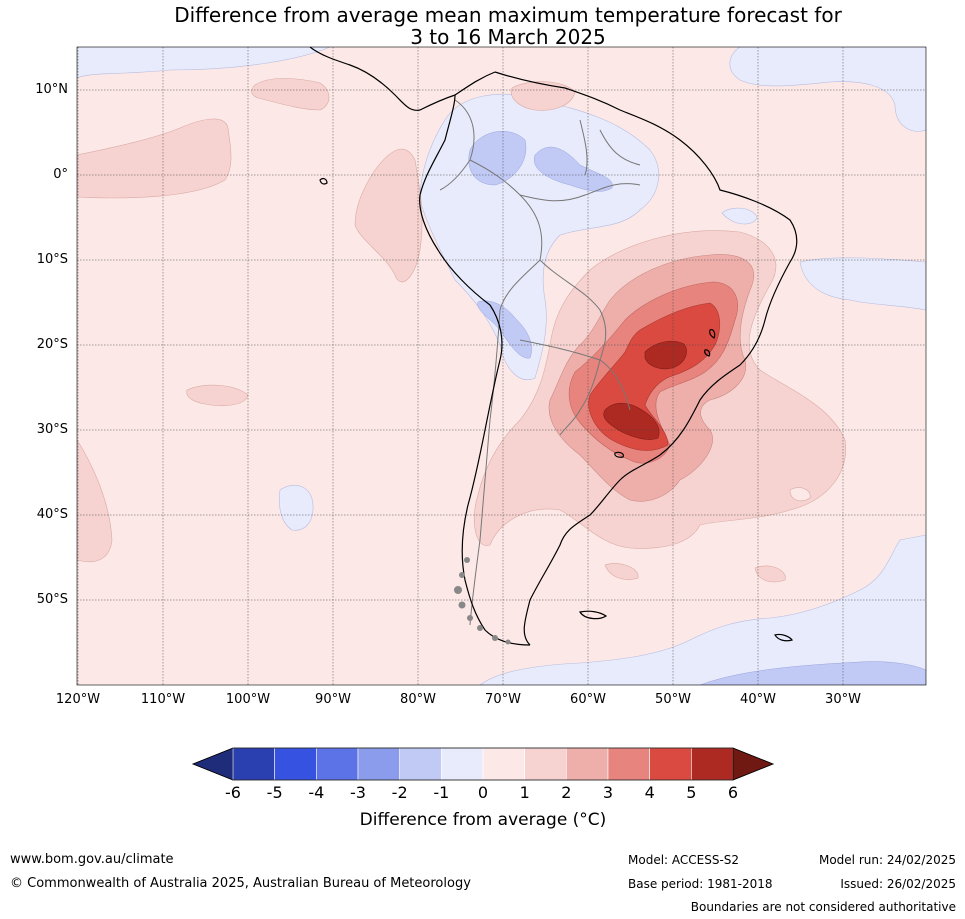 The height and width of the screenshot is (919, 965). I want to click on footer-base-period: Base period: 1981-2018, so click(700, 884).